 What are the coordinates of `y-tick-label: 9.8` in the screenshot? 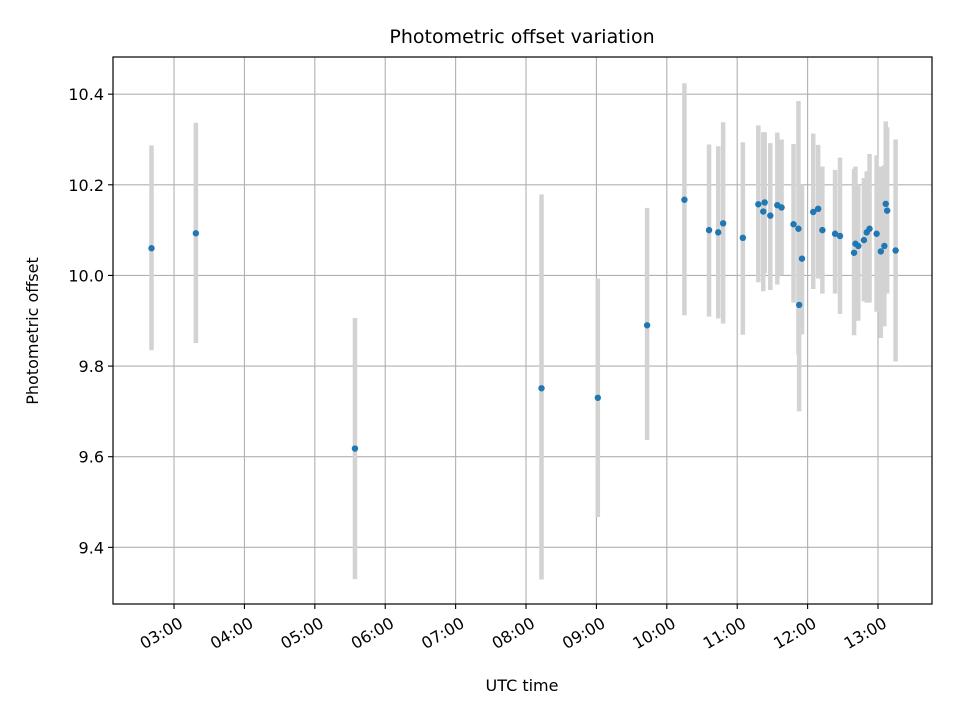 It's located at (91, 366).